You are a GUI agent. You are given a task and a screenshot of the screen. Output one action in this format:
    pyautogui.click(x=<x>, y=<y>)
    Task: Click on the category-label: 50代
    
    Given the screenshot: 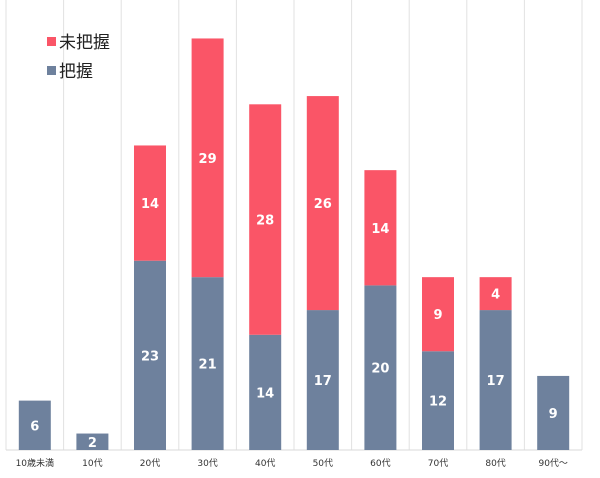 What is the action you would take?
    pyautogui.click(x=323, y=463)
    